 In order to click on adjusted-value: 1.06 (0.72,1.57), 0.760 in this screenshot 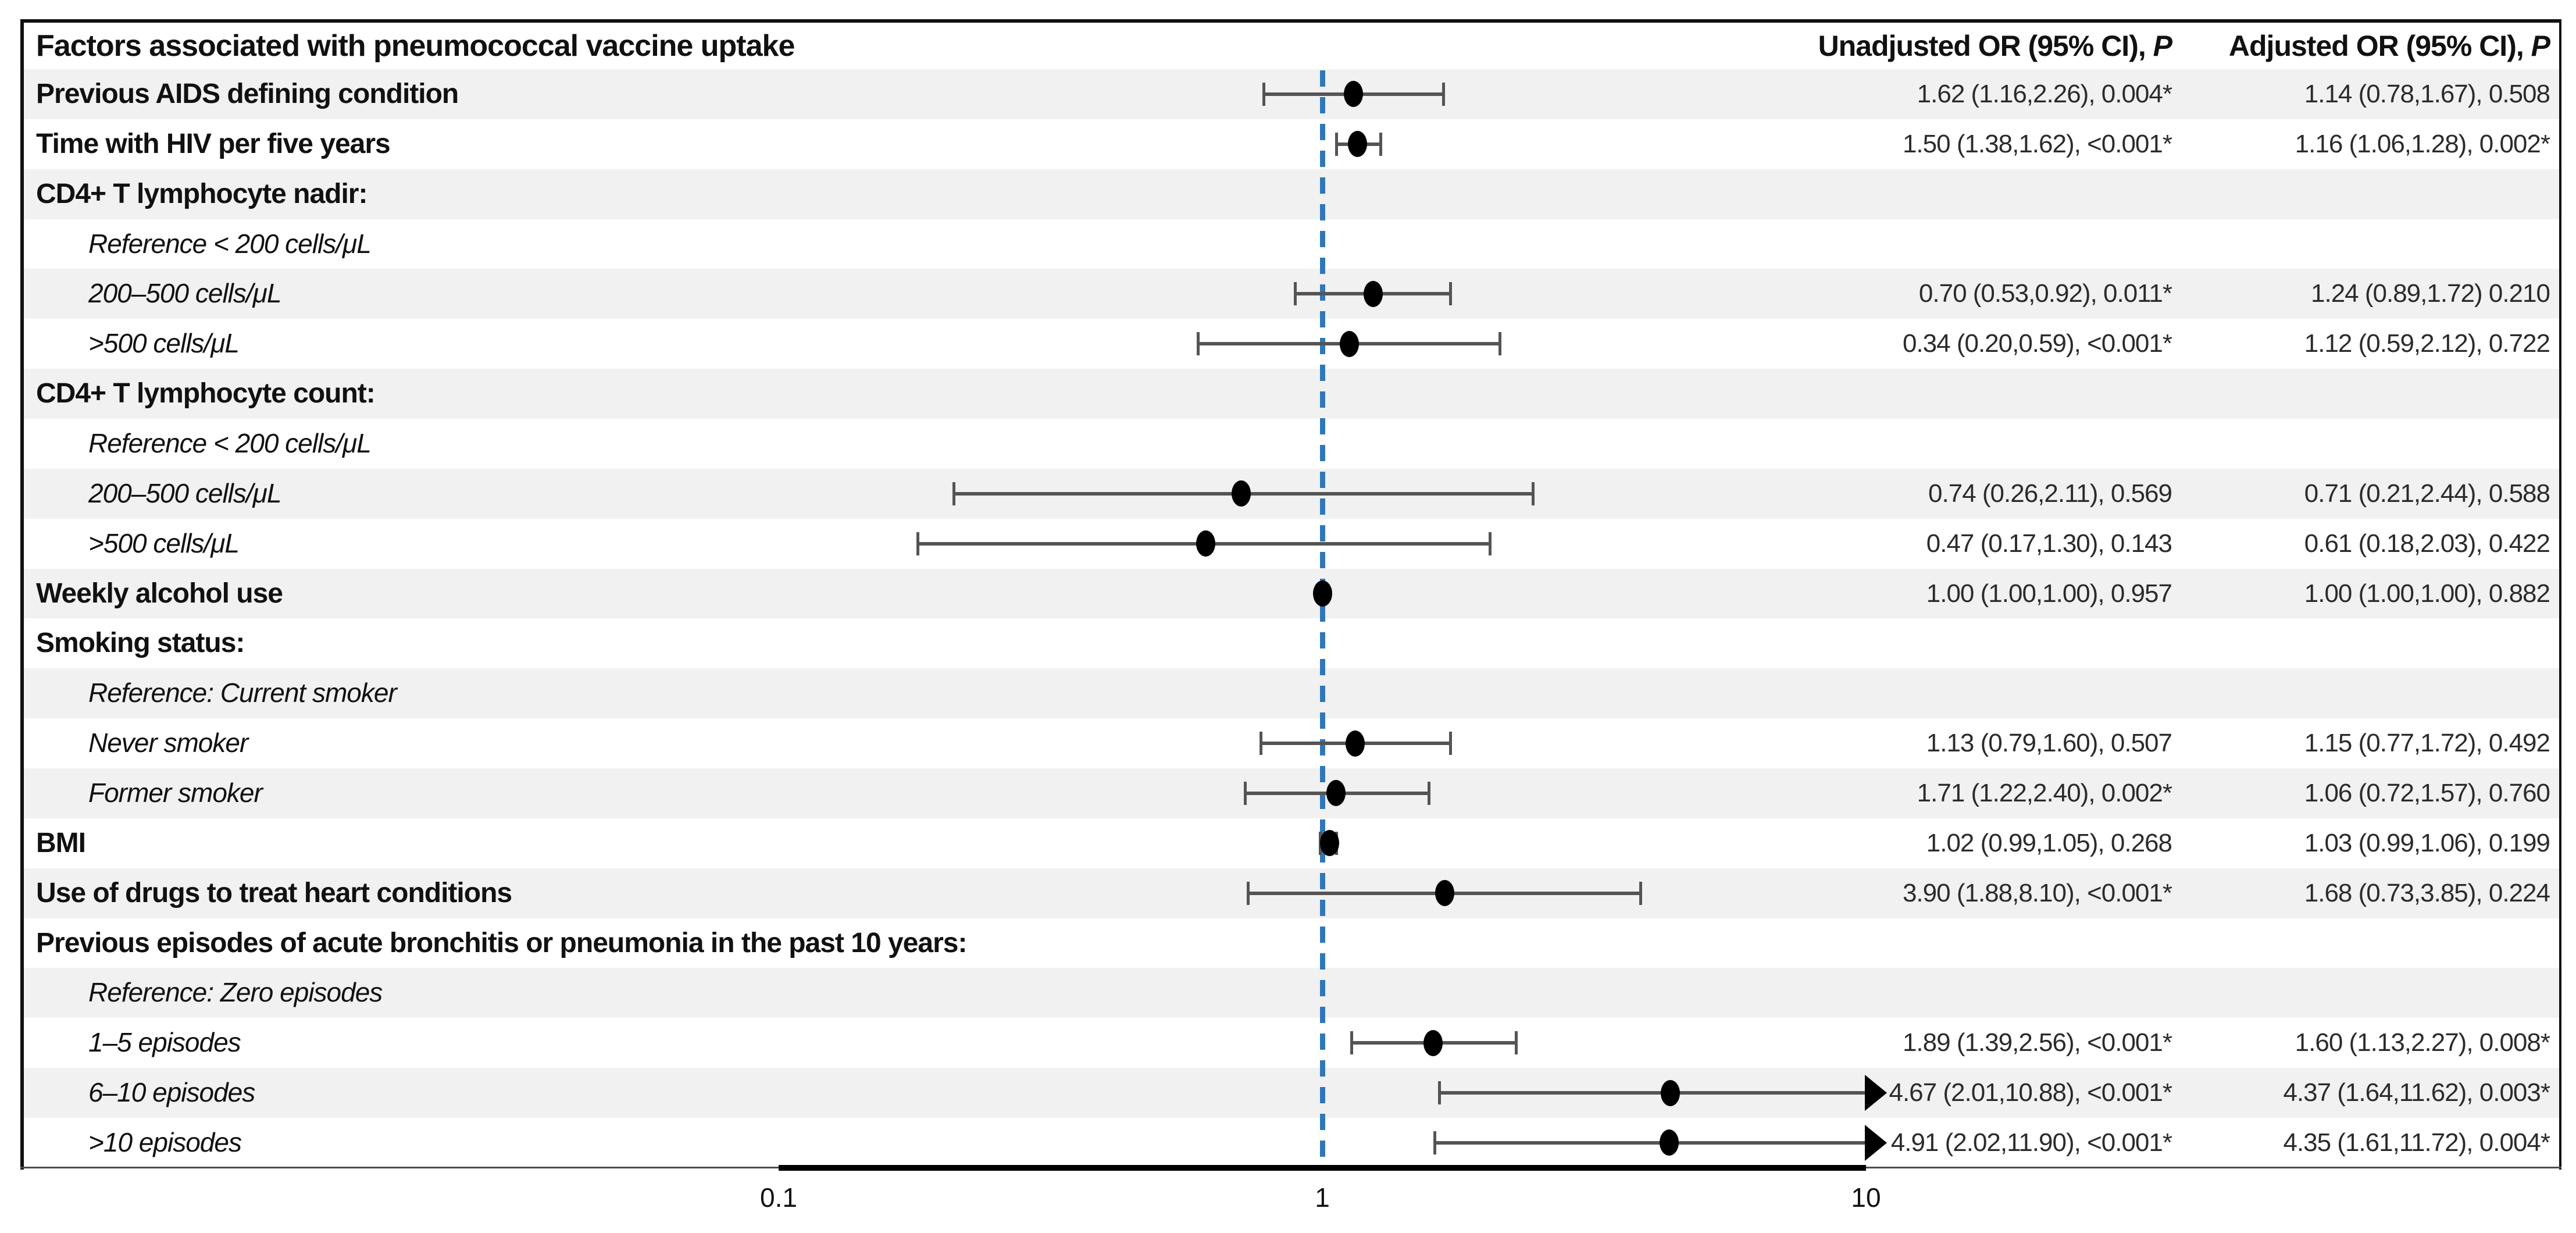, I will do `click(2427, 794)`.